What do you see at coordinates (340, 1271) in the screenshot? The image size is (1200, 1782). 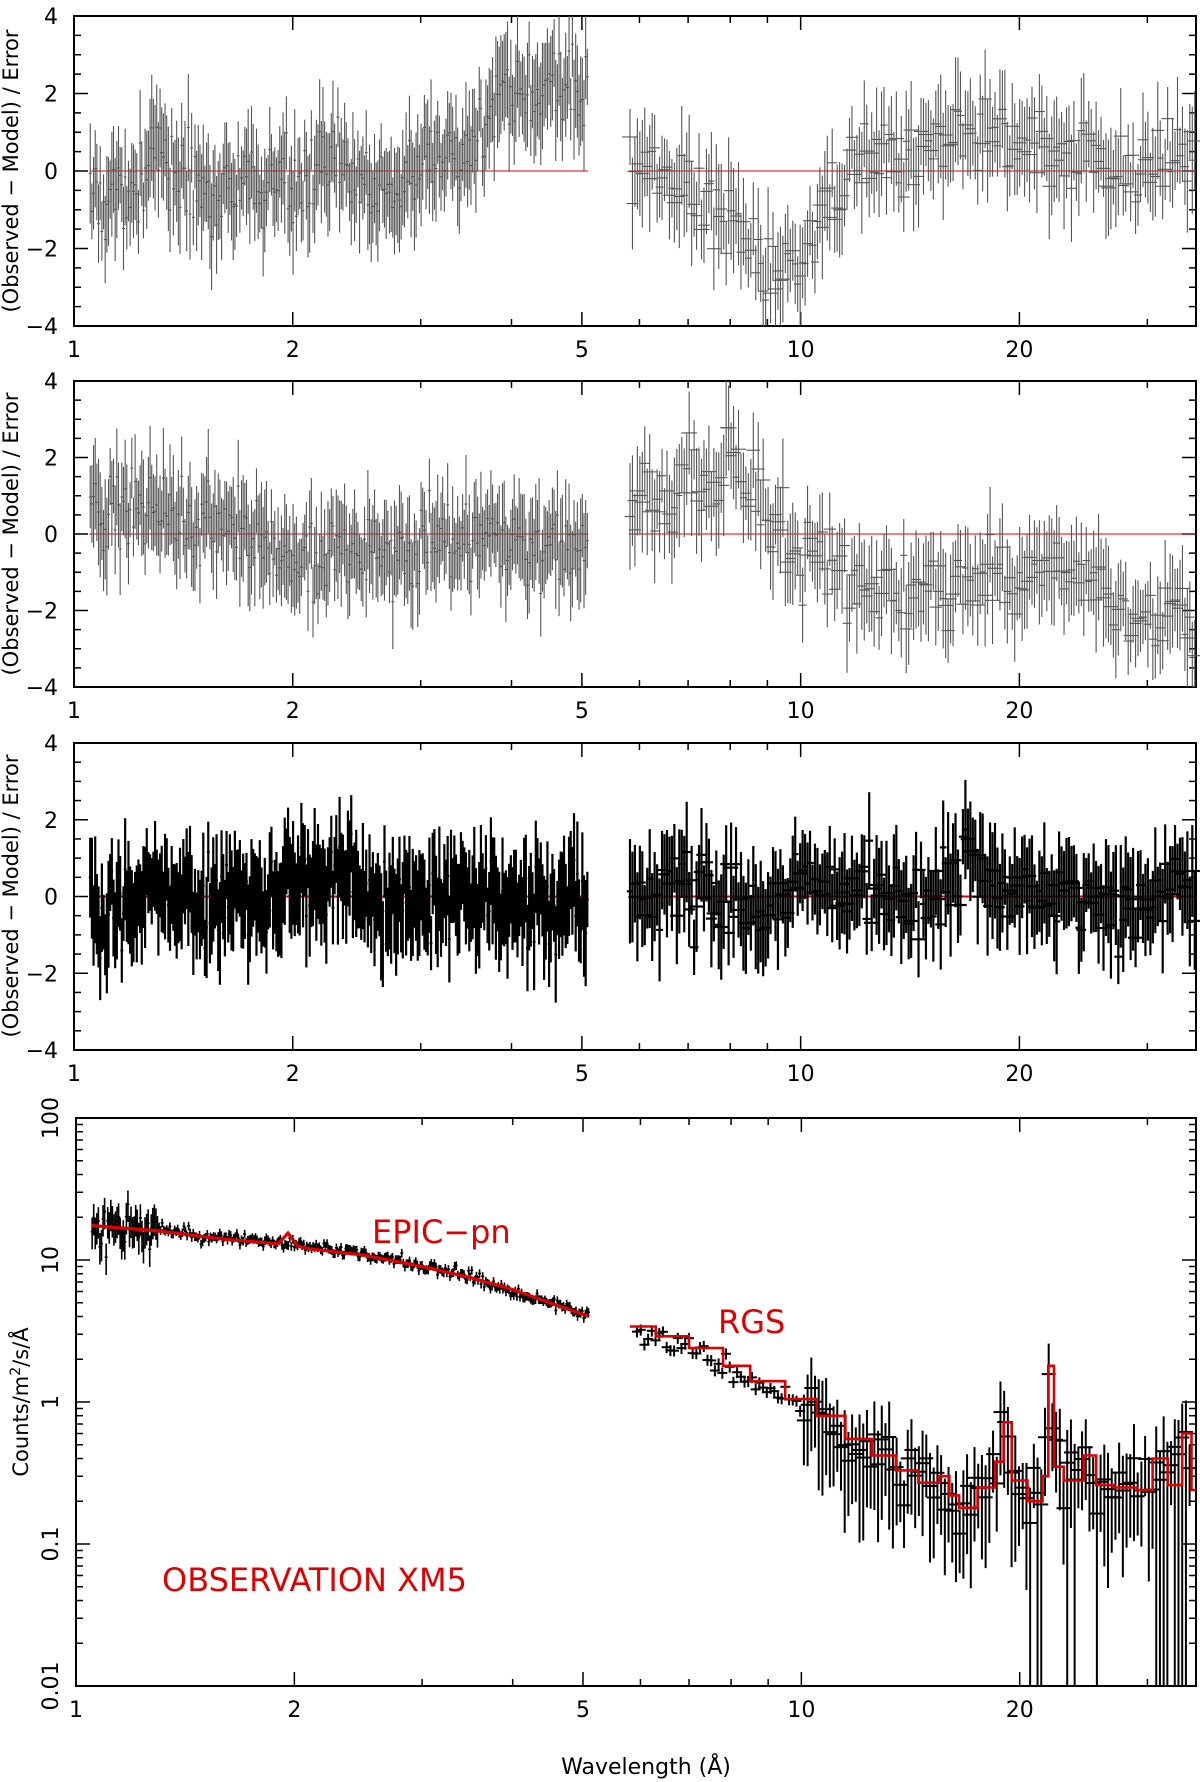 I see `epic-pn-model-line` at bounding box center [340, 1271].